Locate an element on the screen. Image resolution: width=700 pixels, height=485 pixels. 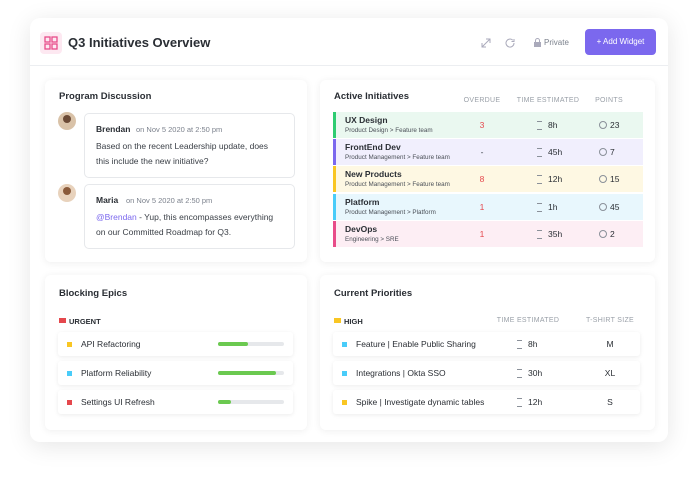
mention: @Brendan is located at coordinates (116, 217).